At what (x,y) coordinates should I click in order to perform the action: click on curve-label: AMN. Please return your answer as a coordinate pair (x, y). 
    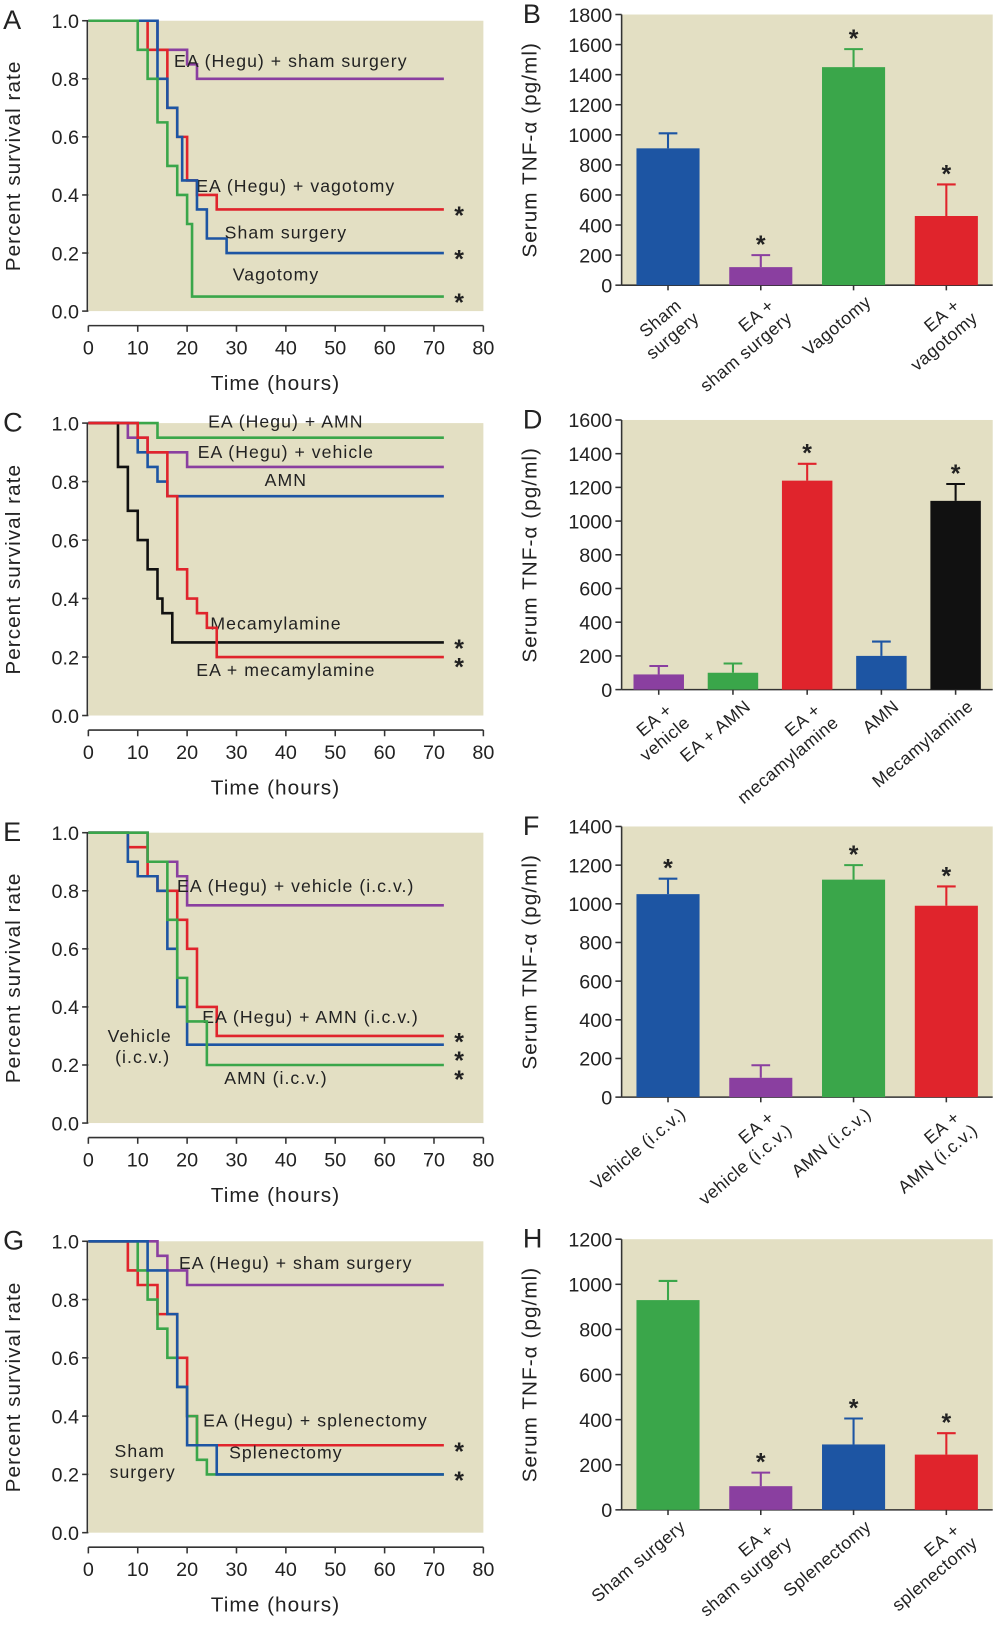
    Looking at the image, I should click on (286, 480).